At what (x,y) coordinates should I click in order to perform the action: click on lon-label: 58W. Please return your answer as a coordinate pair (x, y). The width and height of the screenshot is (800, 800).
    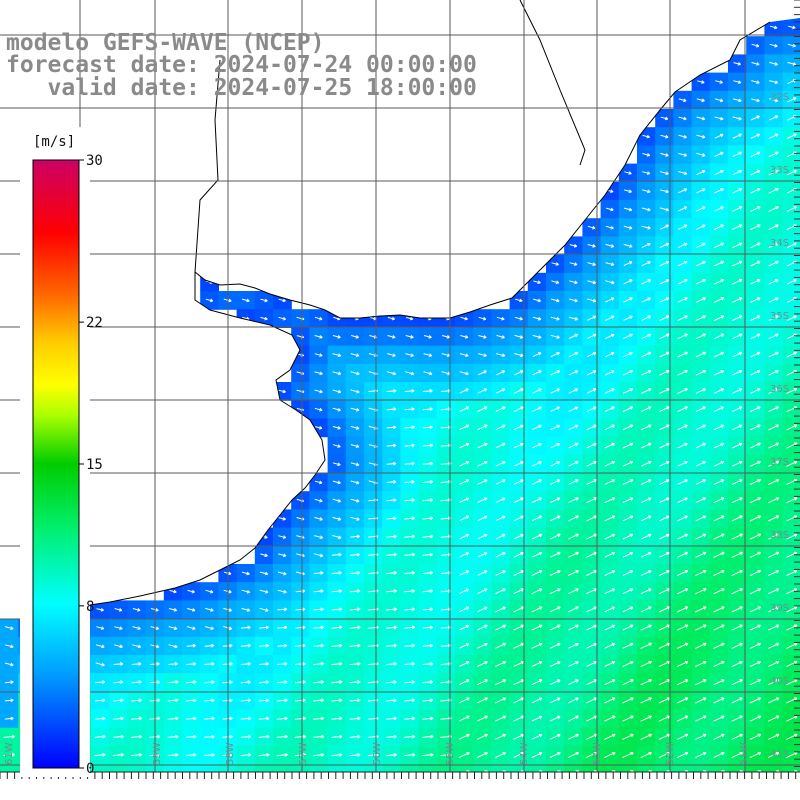
    Looking at the image, I should click on (230, 753).